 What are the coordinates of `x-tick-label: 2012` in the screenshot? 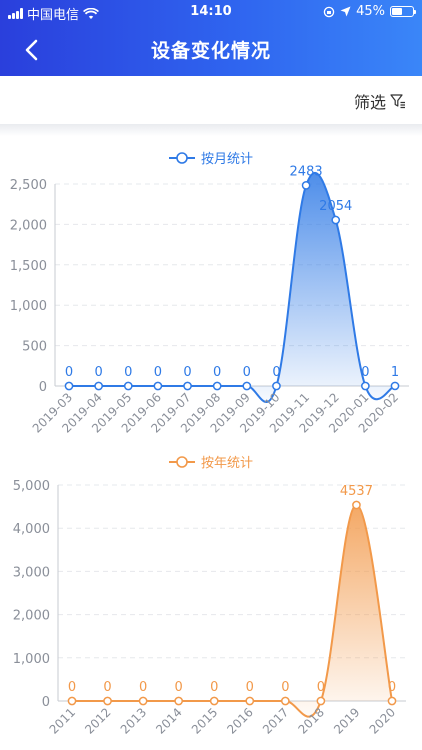 It's located at (97, 720).